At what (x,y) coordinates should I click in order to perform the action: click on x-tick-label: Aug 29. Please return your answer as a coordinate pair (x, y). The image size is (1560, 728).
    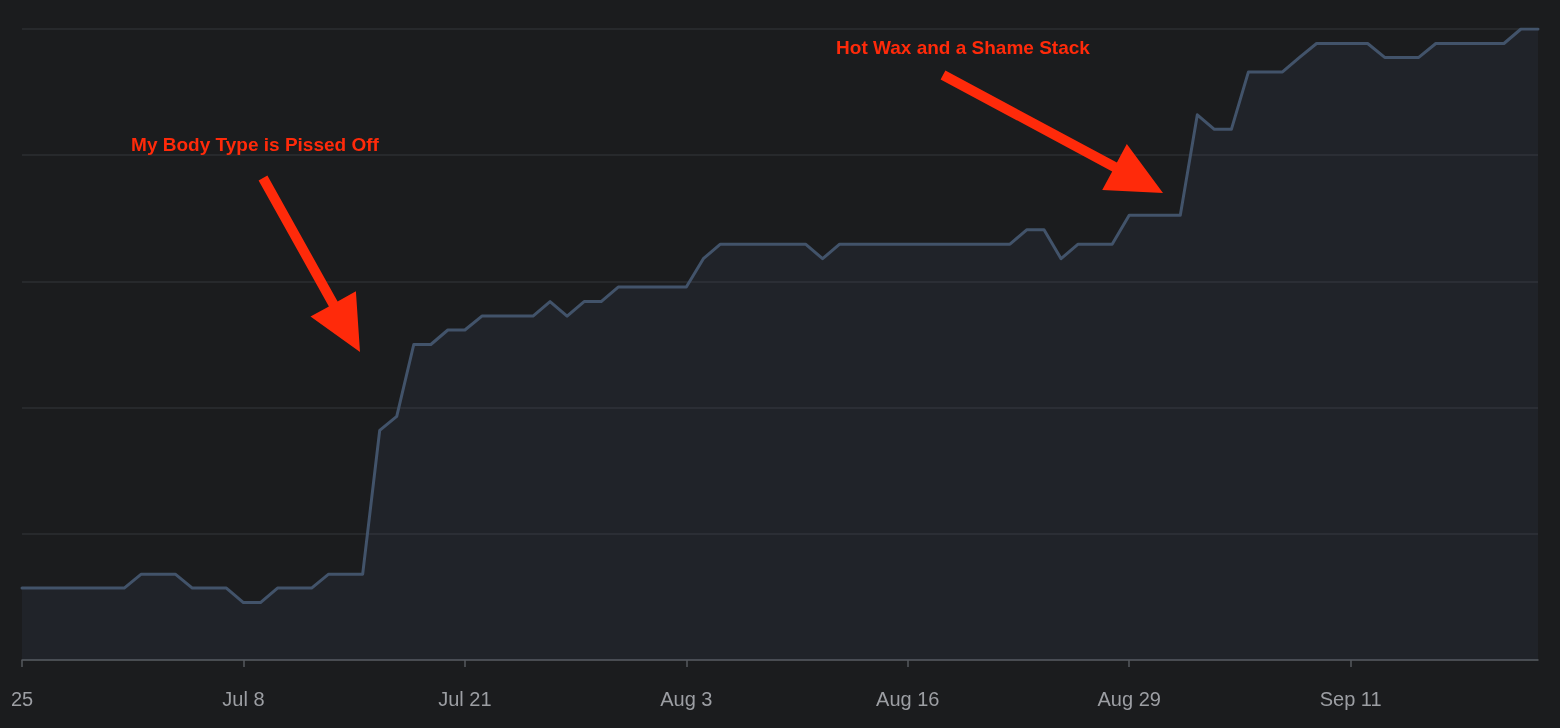
    Looking at the image, I should click on (1129, 699).